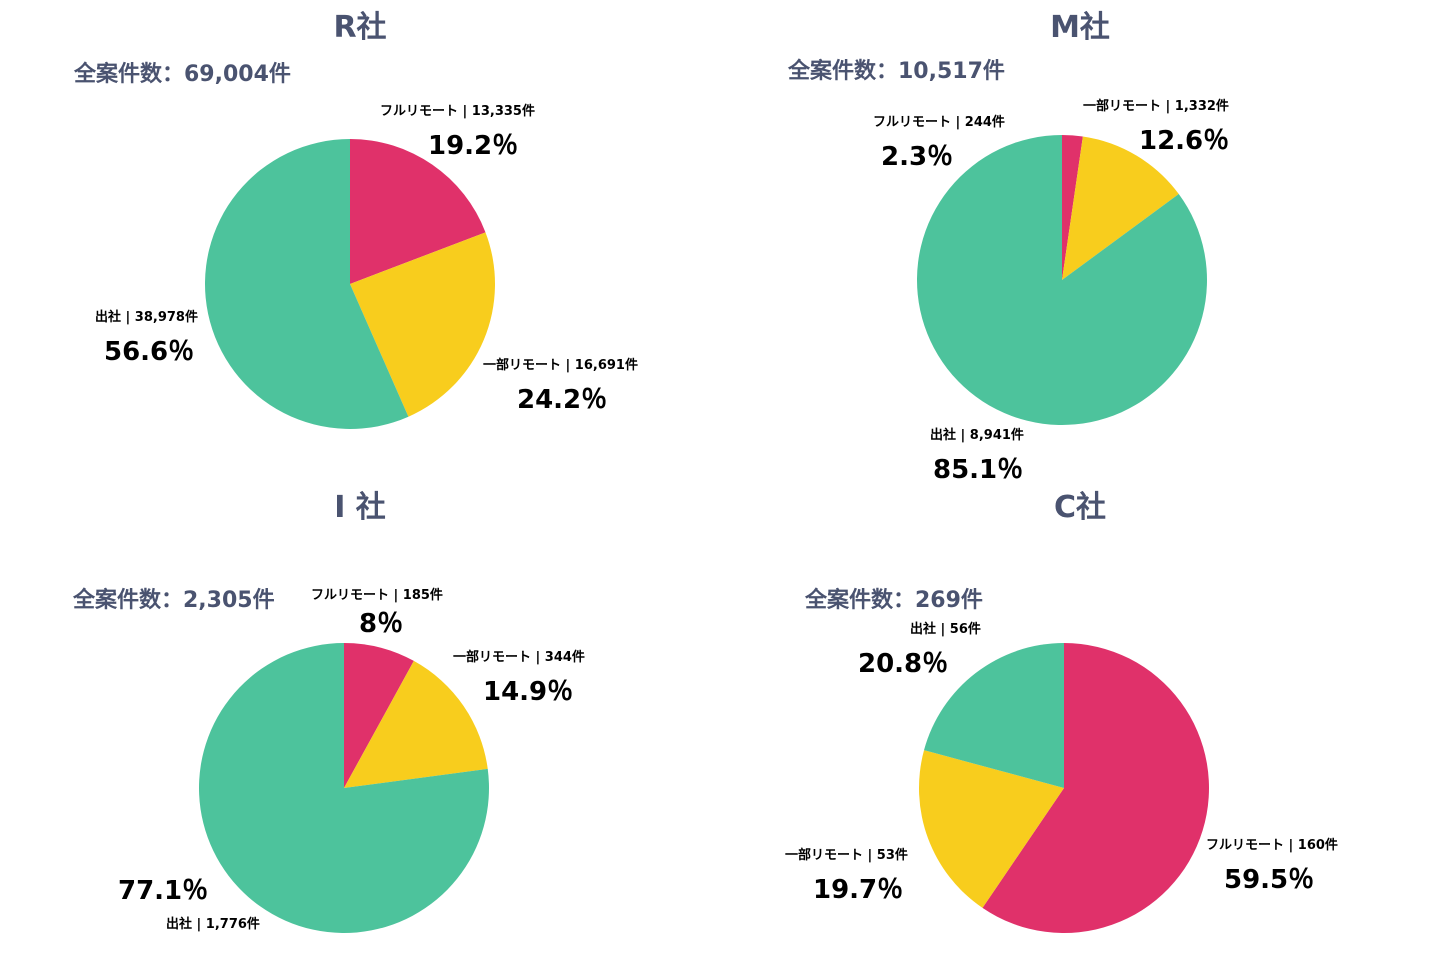 This screenshot has width=1440, height=960. Describe the element at coordinates (377, 595) in the screenshot. I see `slice-caption: フルリモート | 185件` at that location.